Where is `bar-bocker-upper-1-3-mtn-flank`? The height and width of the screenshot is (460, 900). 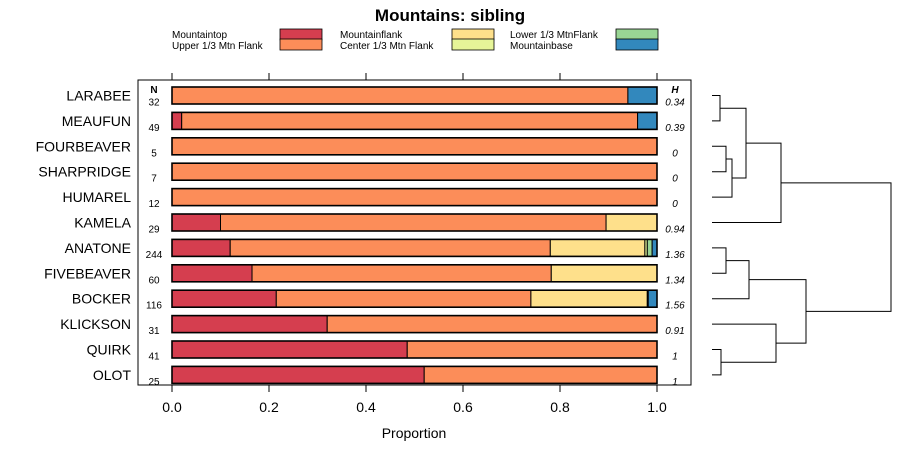 bar-bocker-upper-1-3-mtn-flank is located at coordinates (403, 298).